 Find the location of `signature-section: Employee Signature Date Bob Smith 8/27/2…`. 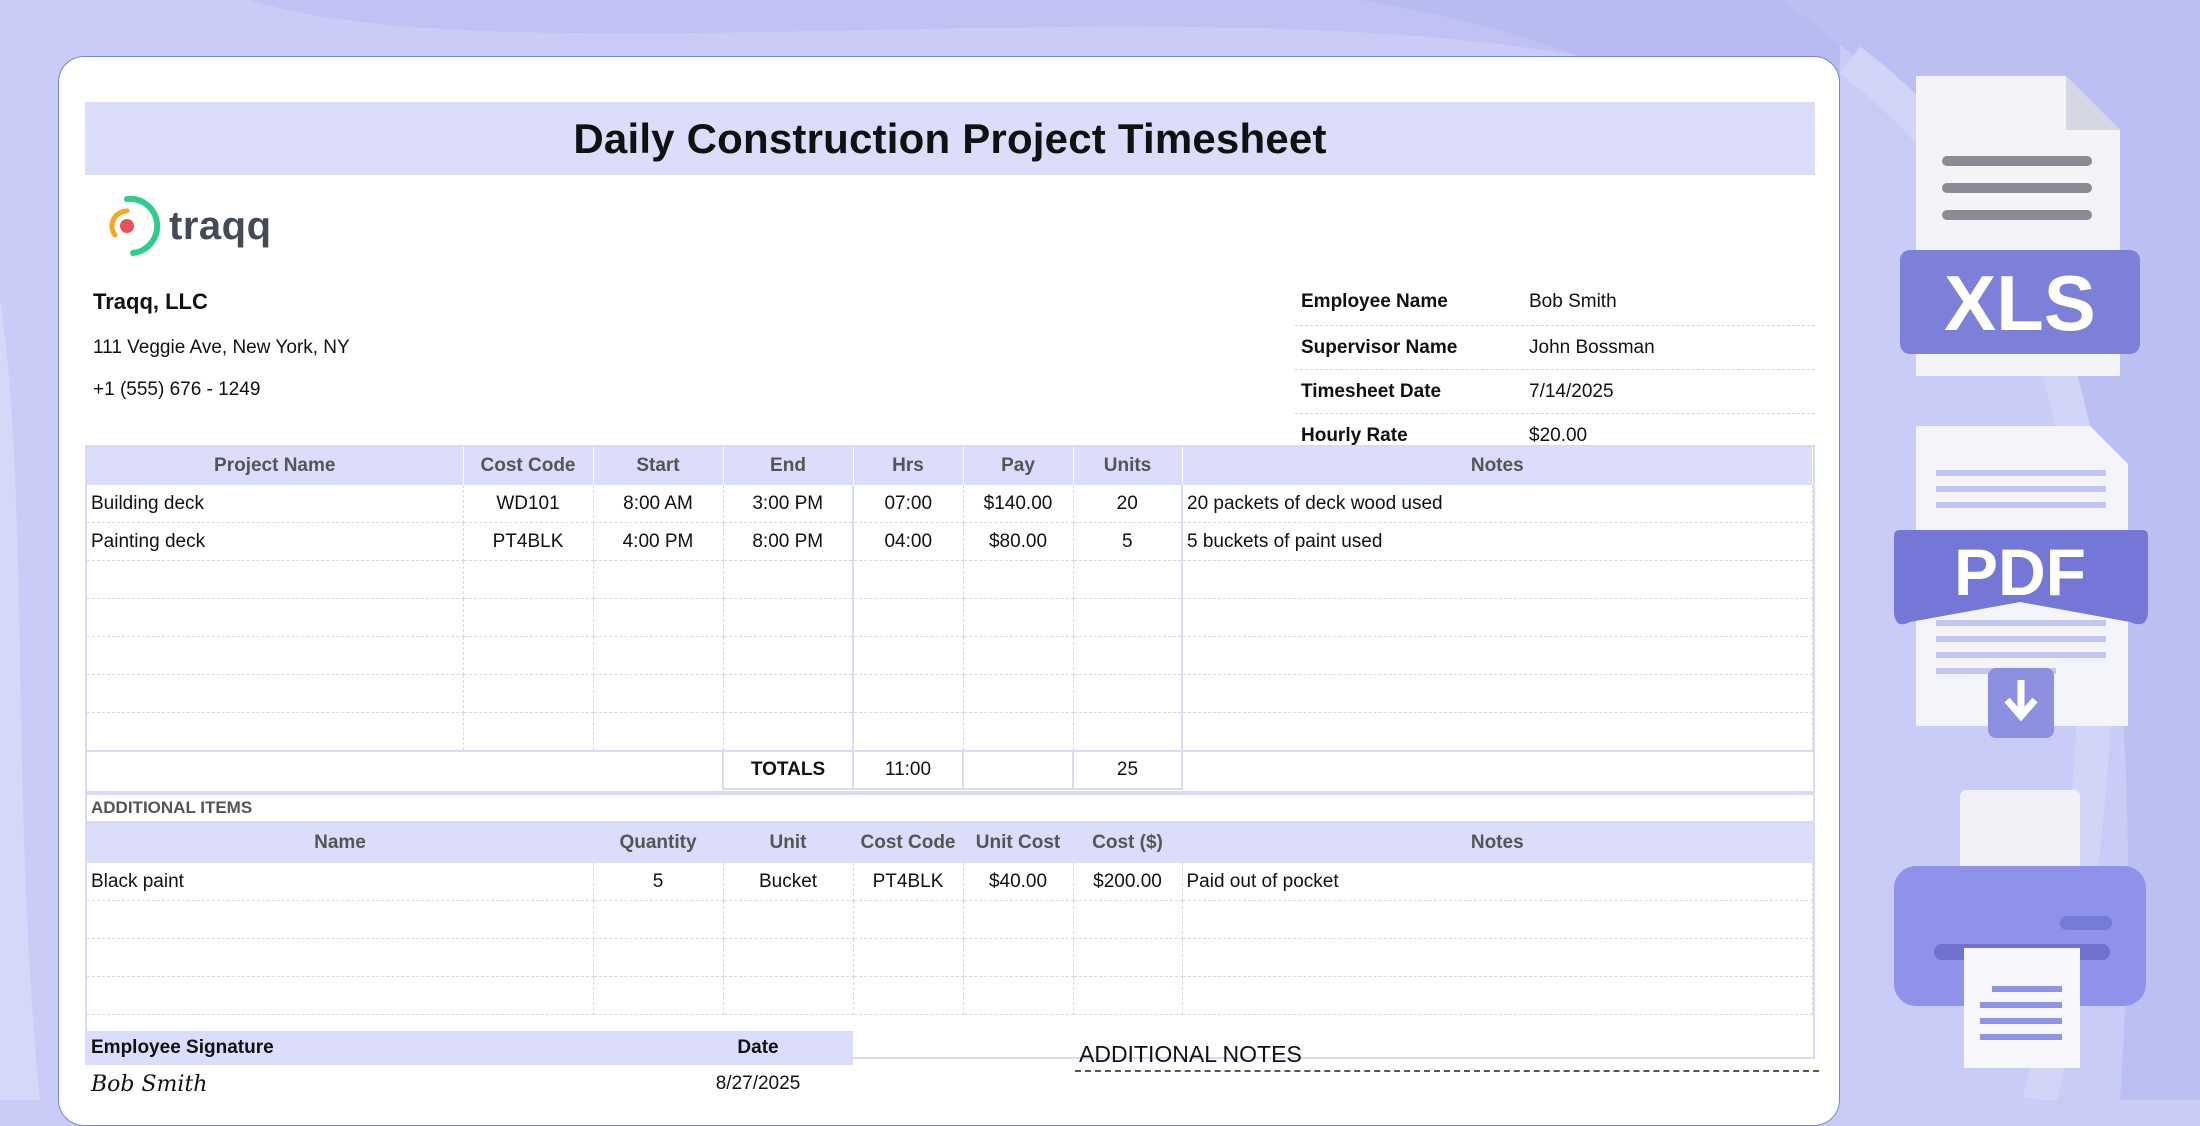

signature-section: Employee Signature Date Bob Smith 8/27/2… is located at coordinates (469, 1067).